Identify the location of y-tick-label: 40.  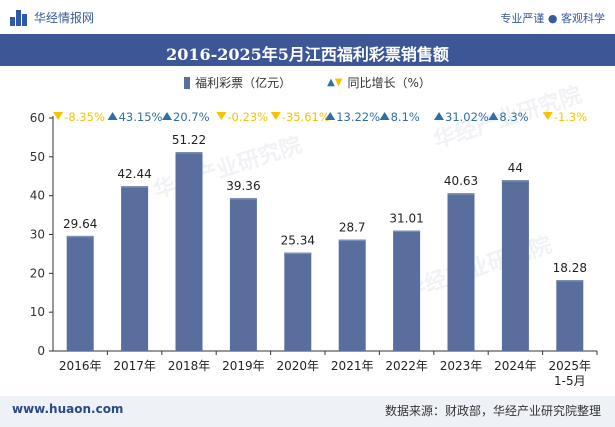
(37, 196).